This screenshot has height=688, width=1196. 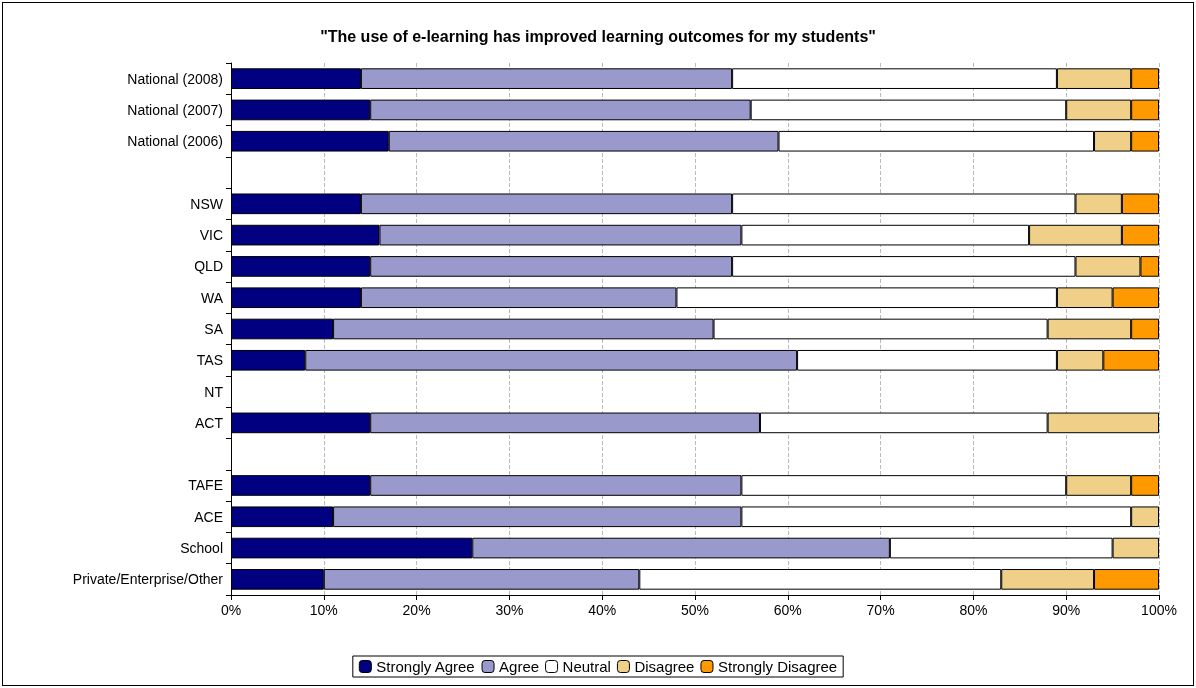 I want to click on legend-label: Strongly Disagree, so click(x=777, y=666).